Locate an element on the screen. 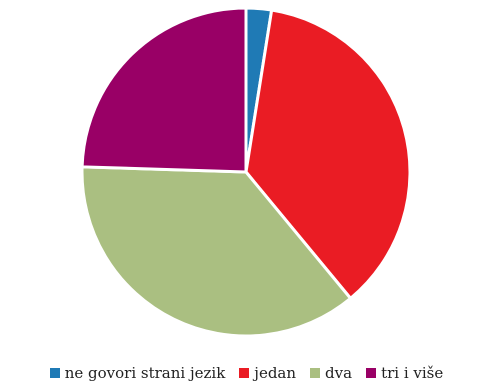 This screenshot has width=487, height=386. legend-label-3: tri i više is located at coordinates (412, 373).